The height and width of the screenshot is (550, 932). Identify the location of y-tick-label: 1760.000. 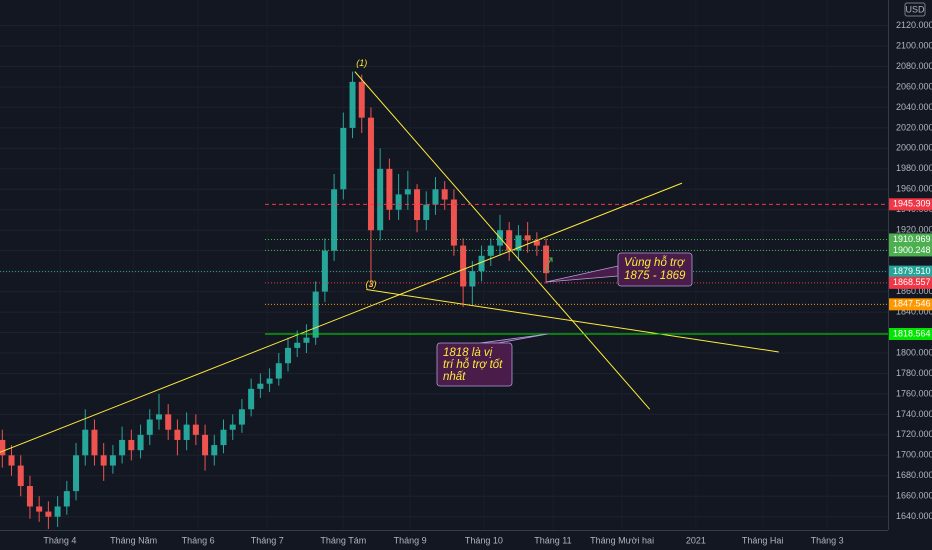
(914, 393).